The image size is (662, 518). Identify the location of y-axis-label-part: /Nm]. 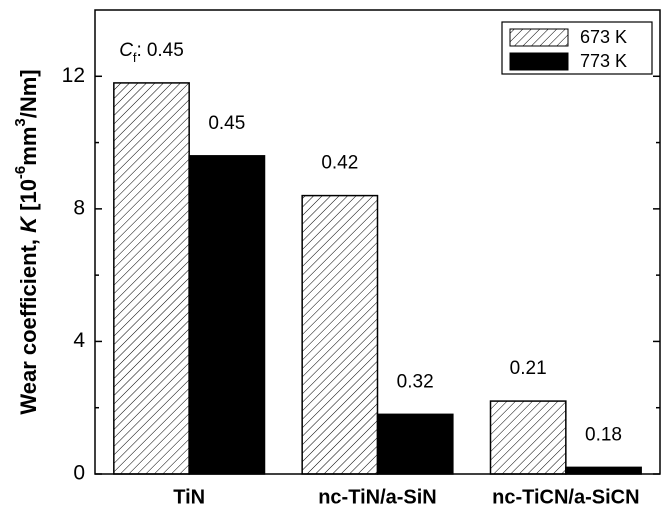
(28, 93).